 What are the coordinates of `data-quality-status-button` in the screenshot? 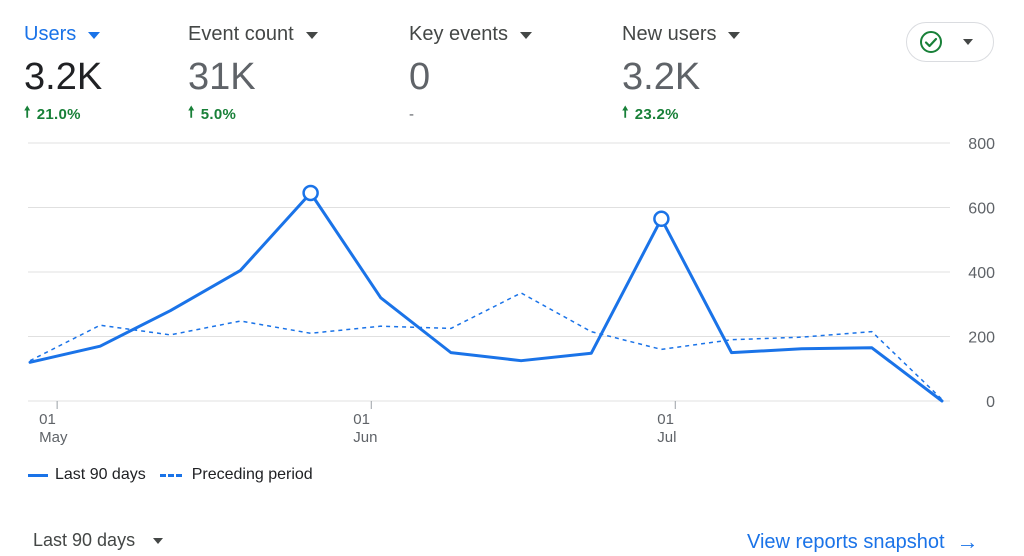 It's located at (950, 42).